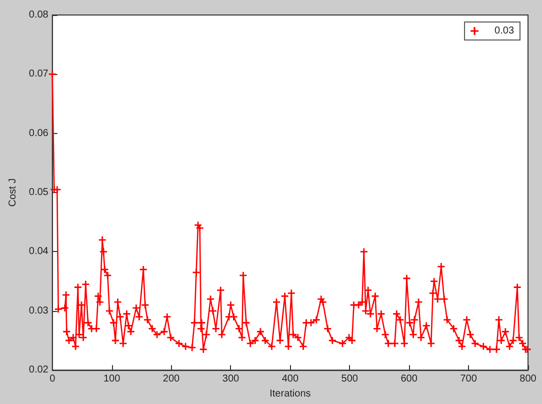 This screenshot has height=404, width=542. Describe the element at coordinates (38, 15) in the screenshot. I see `y-tick-label: 0.08` at that location.